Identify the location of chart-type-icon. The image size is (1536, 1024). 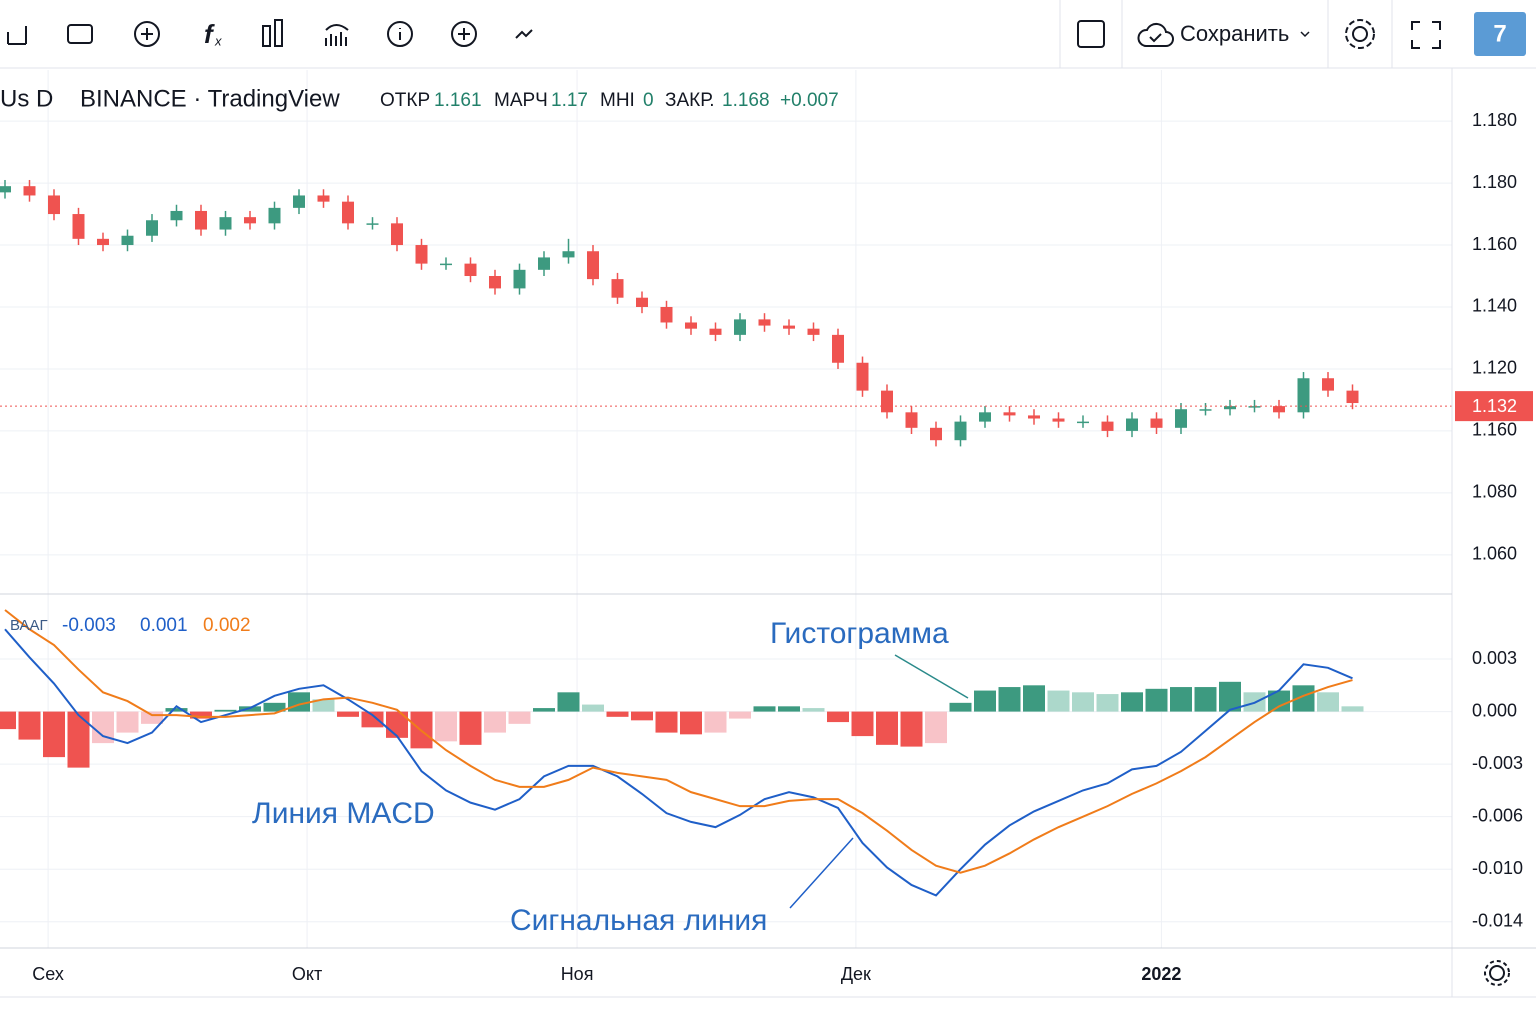
(272, 33).